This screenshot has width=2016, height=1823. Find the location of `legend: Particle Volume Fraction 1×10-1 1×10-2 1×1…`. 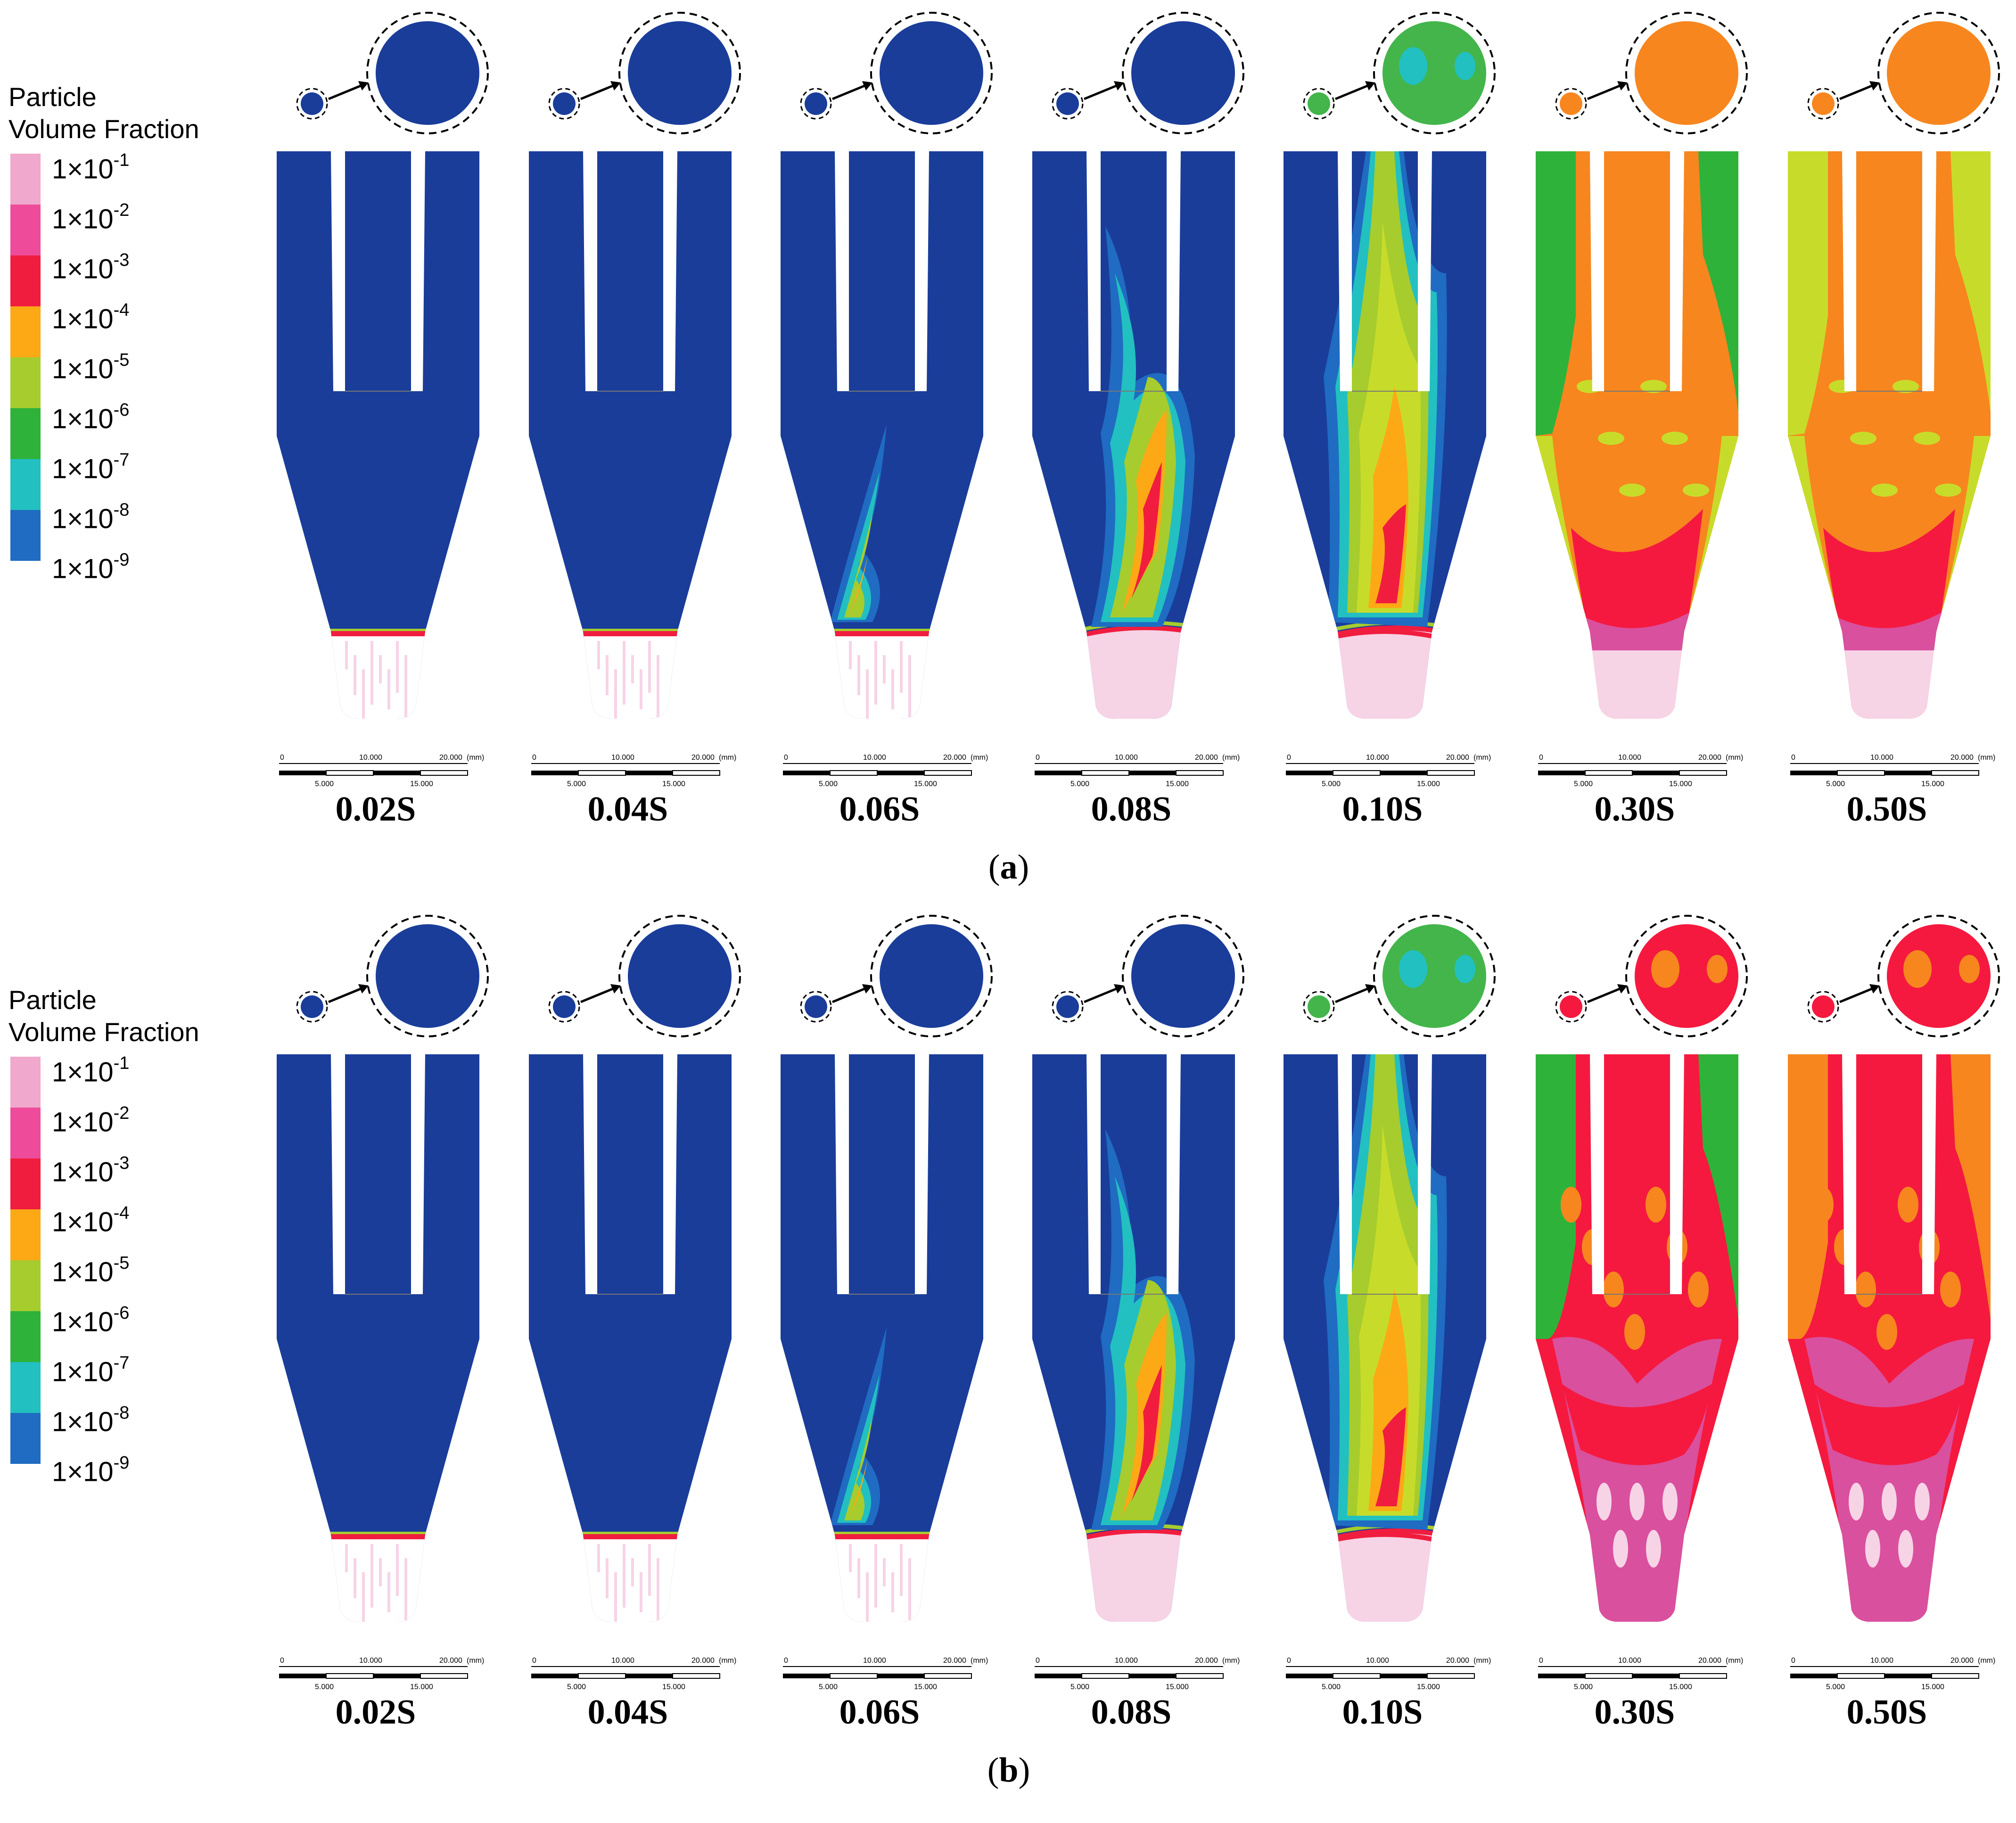

legend: Particle Volume Fraction 1×10-1 1×10-2 1×1… is located at coordinates (103, 332).